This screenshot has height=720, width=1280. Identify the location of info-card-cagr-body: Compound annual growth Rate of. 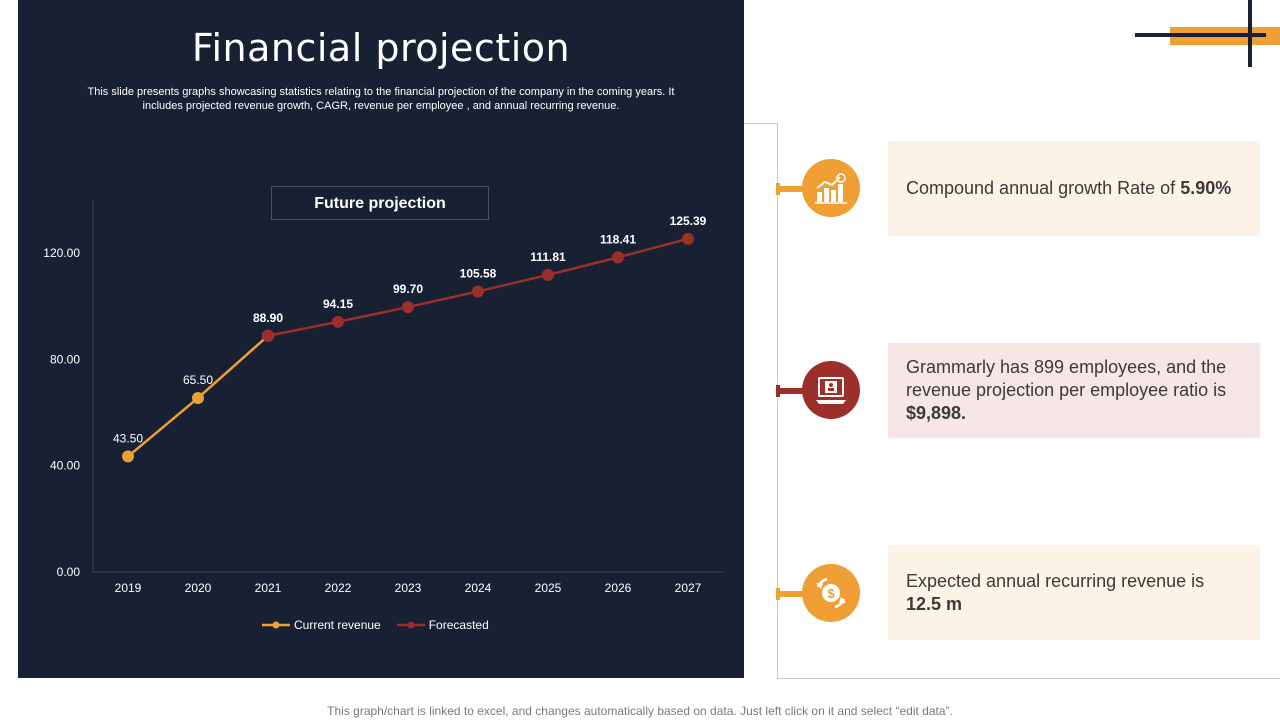
(1043, 188).